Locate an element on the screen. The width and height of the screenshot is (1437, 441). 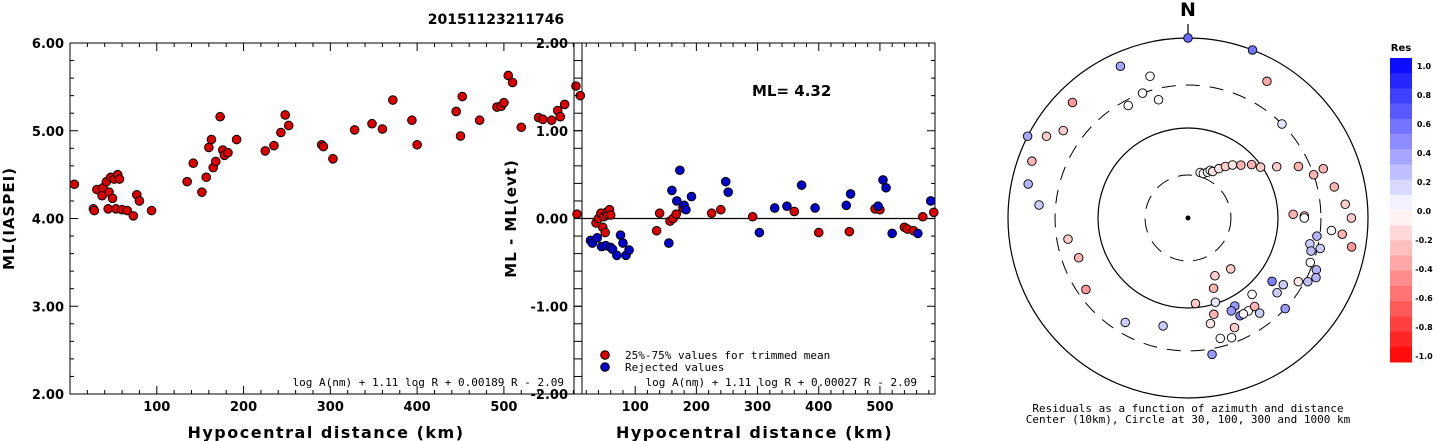
ring-30km is located at coordinates (1188, 218).